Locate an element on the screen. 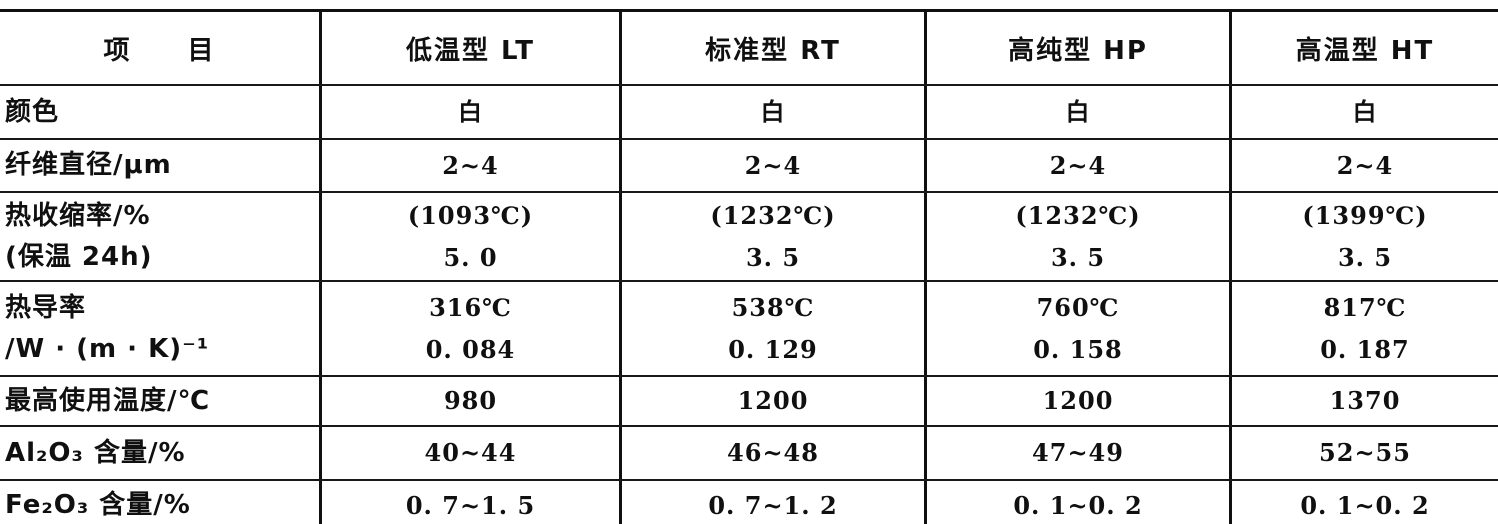 This screenshot has height=524, width=1498. table-header-row: 项 目 低温型 LT 标准型 RT 高纯型 HP 高温型 HT is located at coordinates (749, 49).